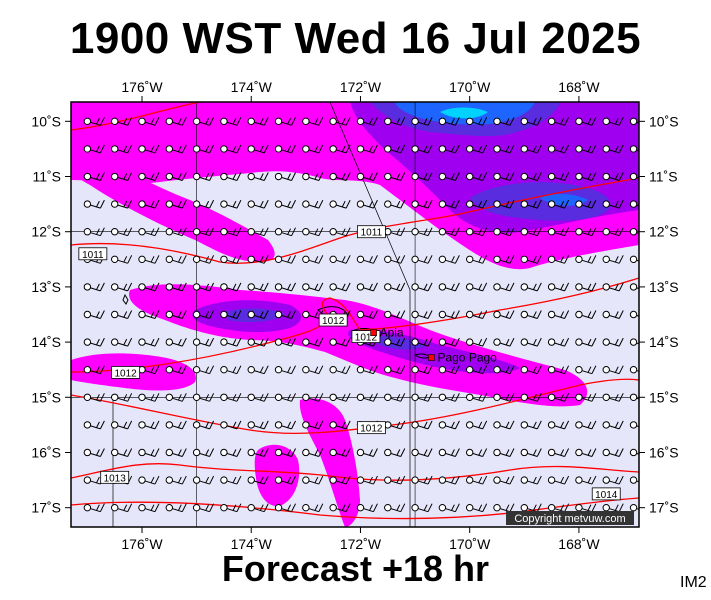 The width and height of the screenshot is (711, 600). I want to click on svg-text: 1013, so click(115, 478).